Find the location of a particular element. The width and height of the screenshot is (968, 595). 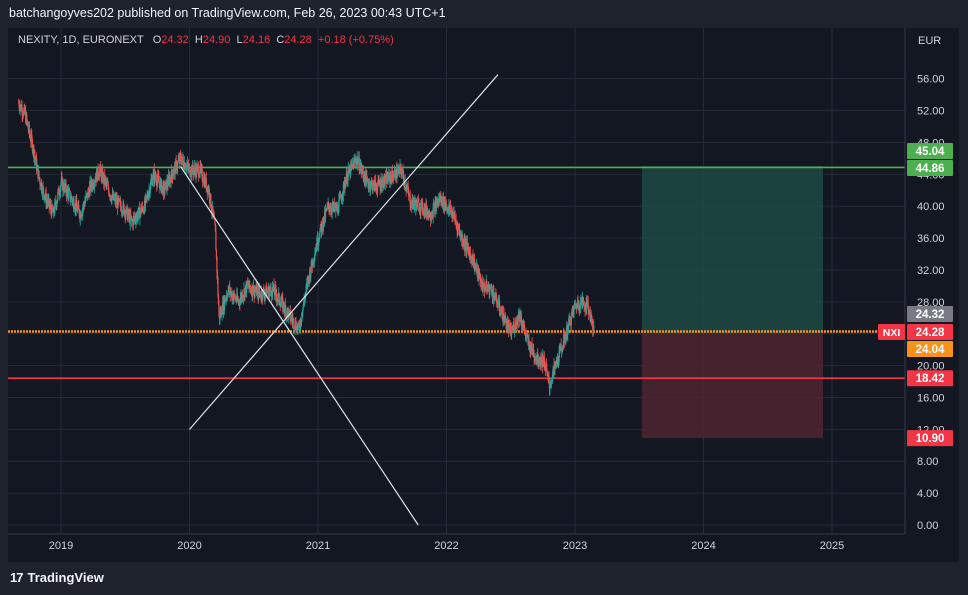

tradingview-brand: 17 TradingView is located at coordinates (57, 577).